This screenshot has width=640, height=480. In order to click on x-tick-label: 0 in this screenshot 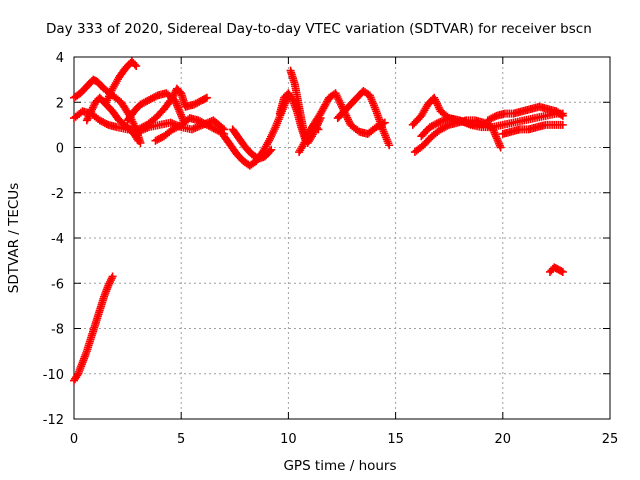, I will do `click(74, 439)`.